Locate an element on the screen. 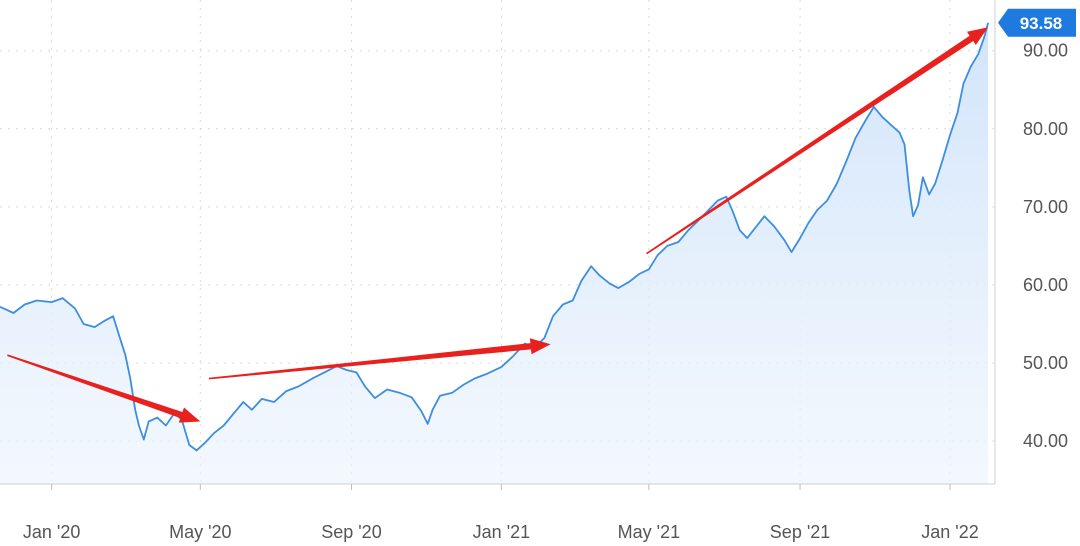 The width and height of the screenshot is (1080, 546). y-tick-label: 40.00 is located at coordinates (1045, 441).